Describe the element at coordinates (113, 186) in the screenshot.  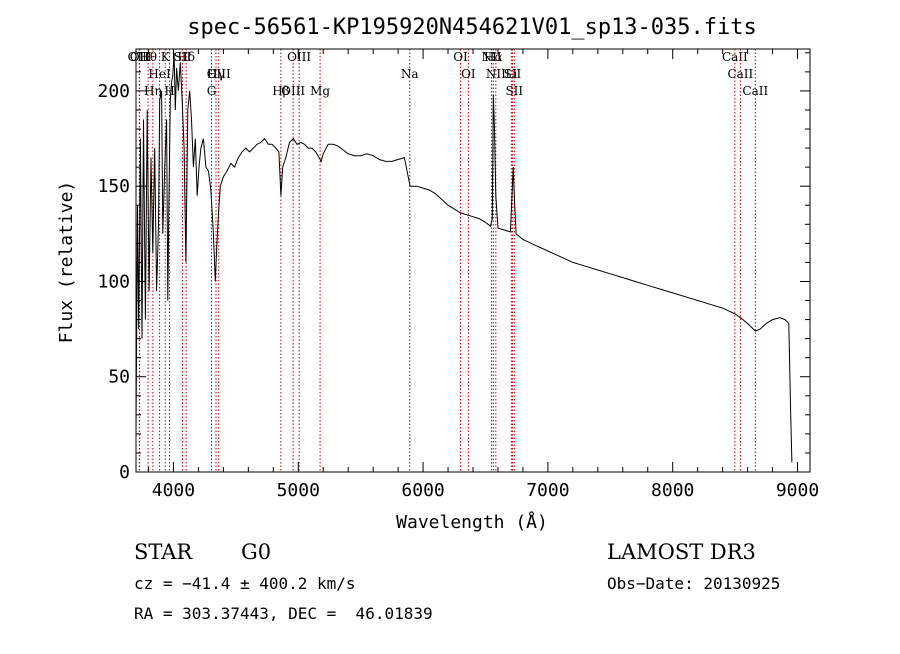
I see `y-tick-label: 150` at that location.